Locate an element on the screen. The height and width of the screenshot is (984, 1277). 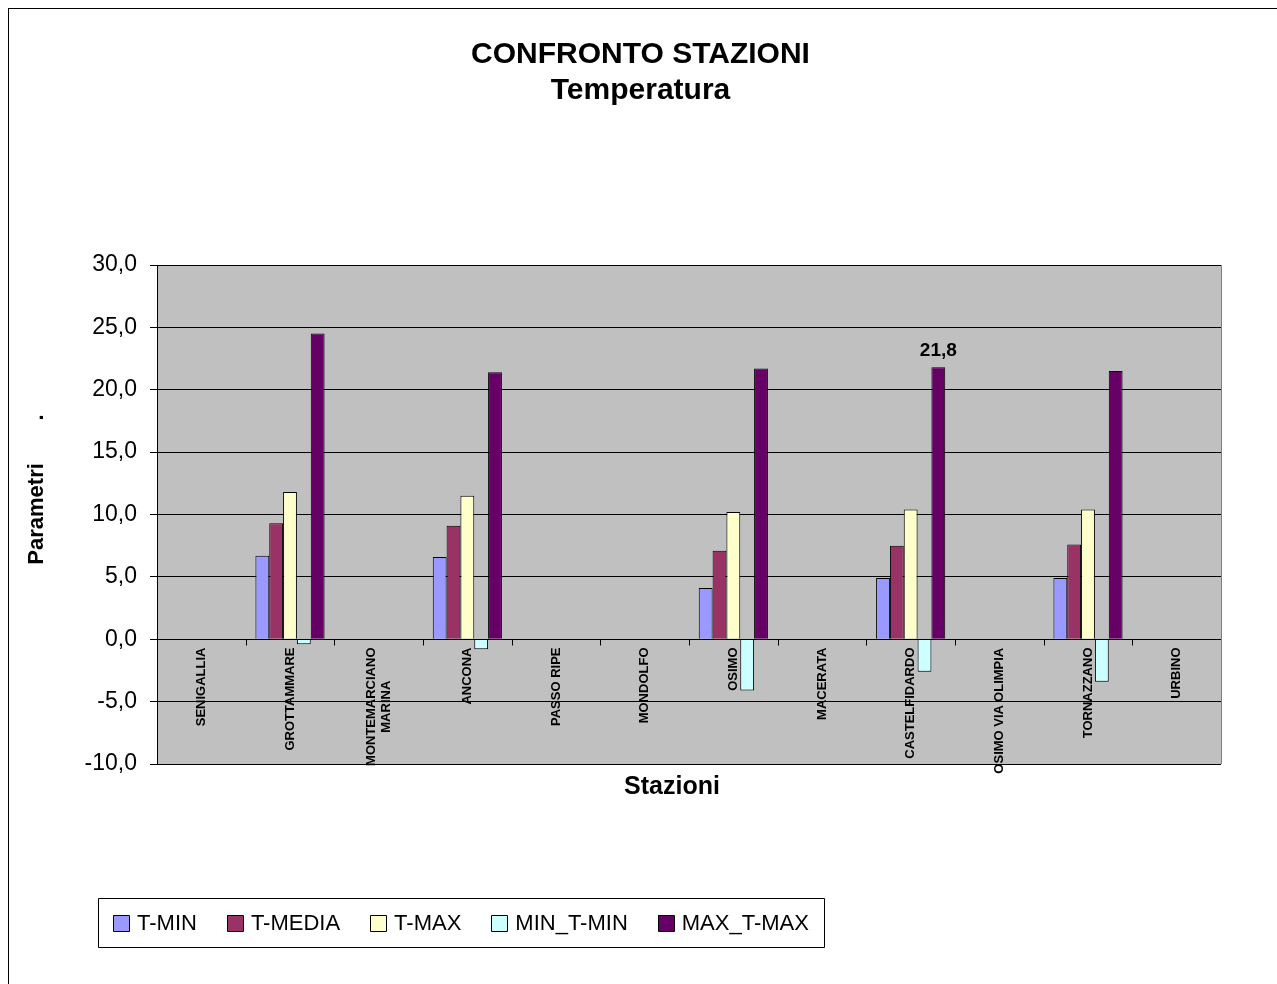
x-tick-label: OSIMO VIA OLIMPIA is located at coordinates (998, 710).